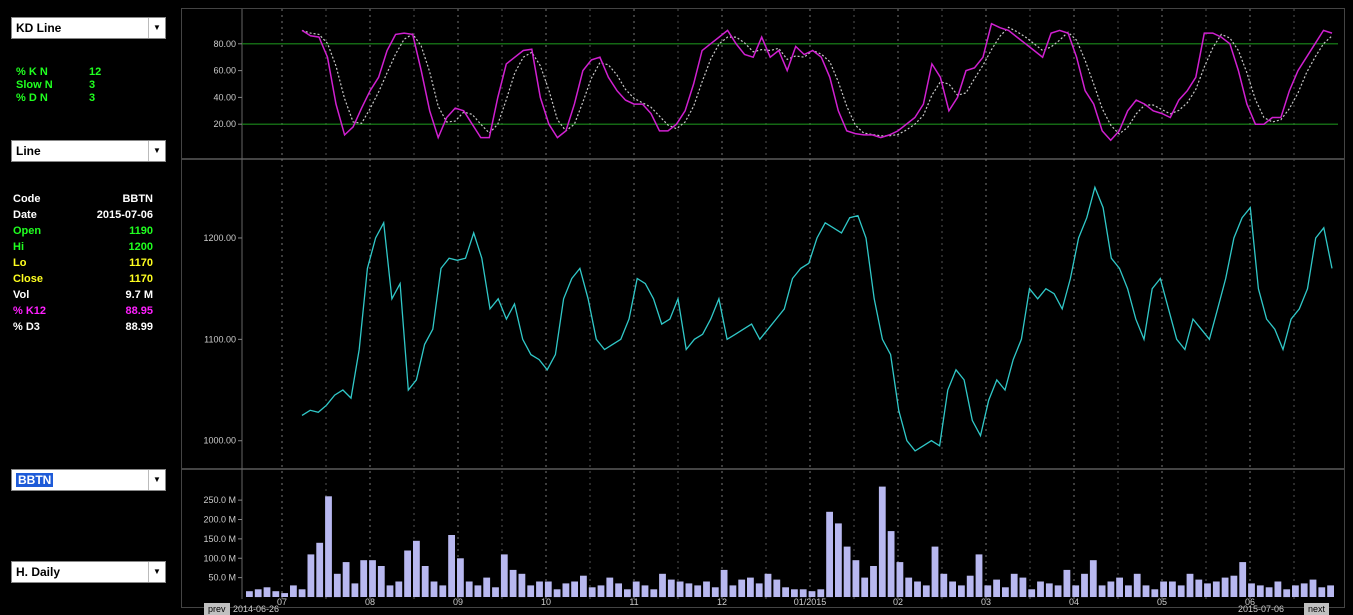  I want to click on indicator-param: % K N 12, so click(66, 72).